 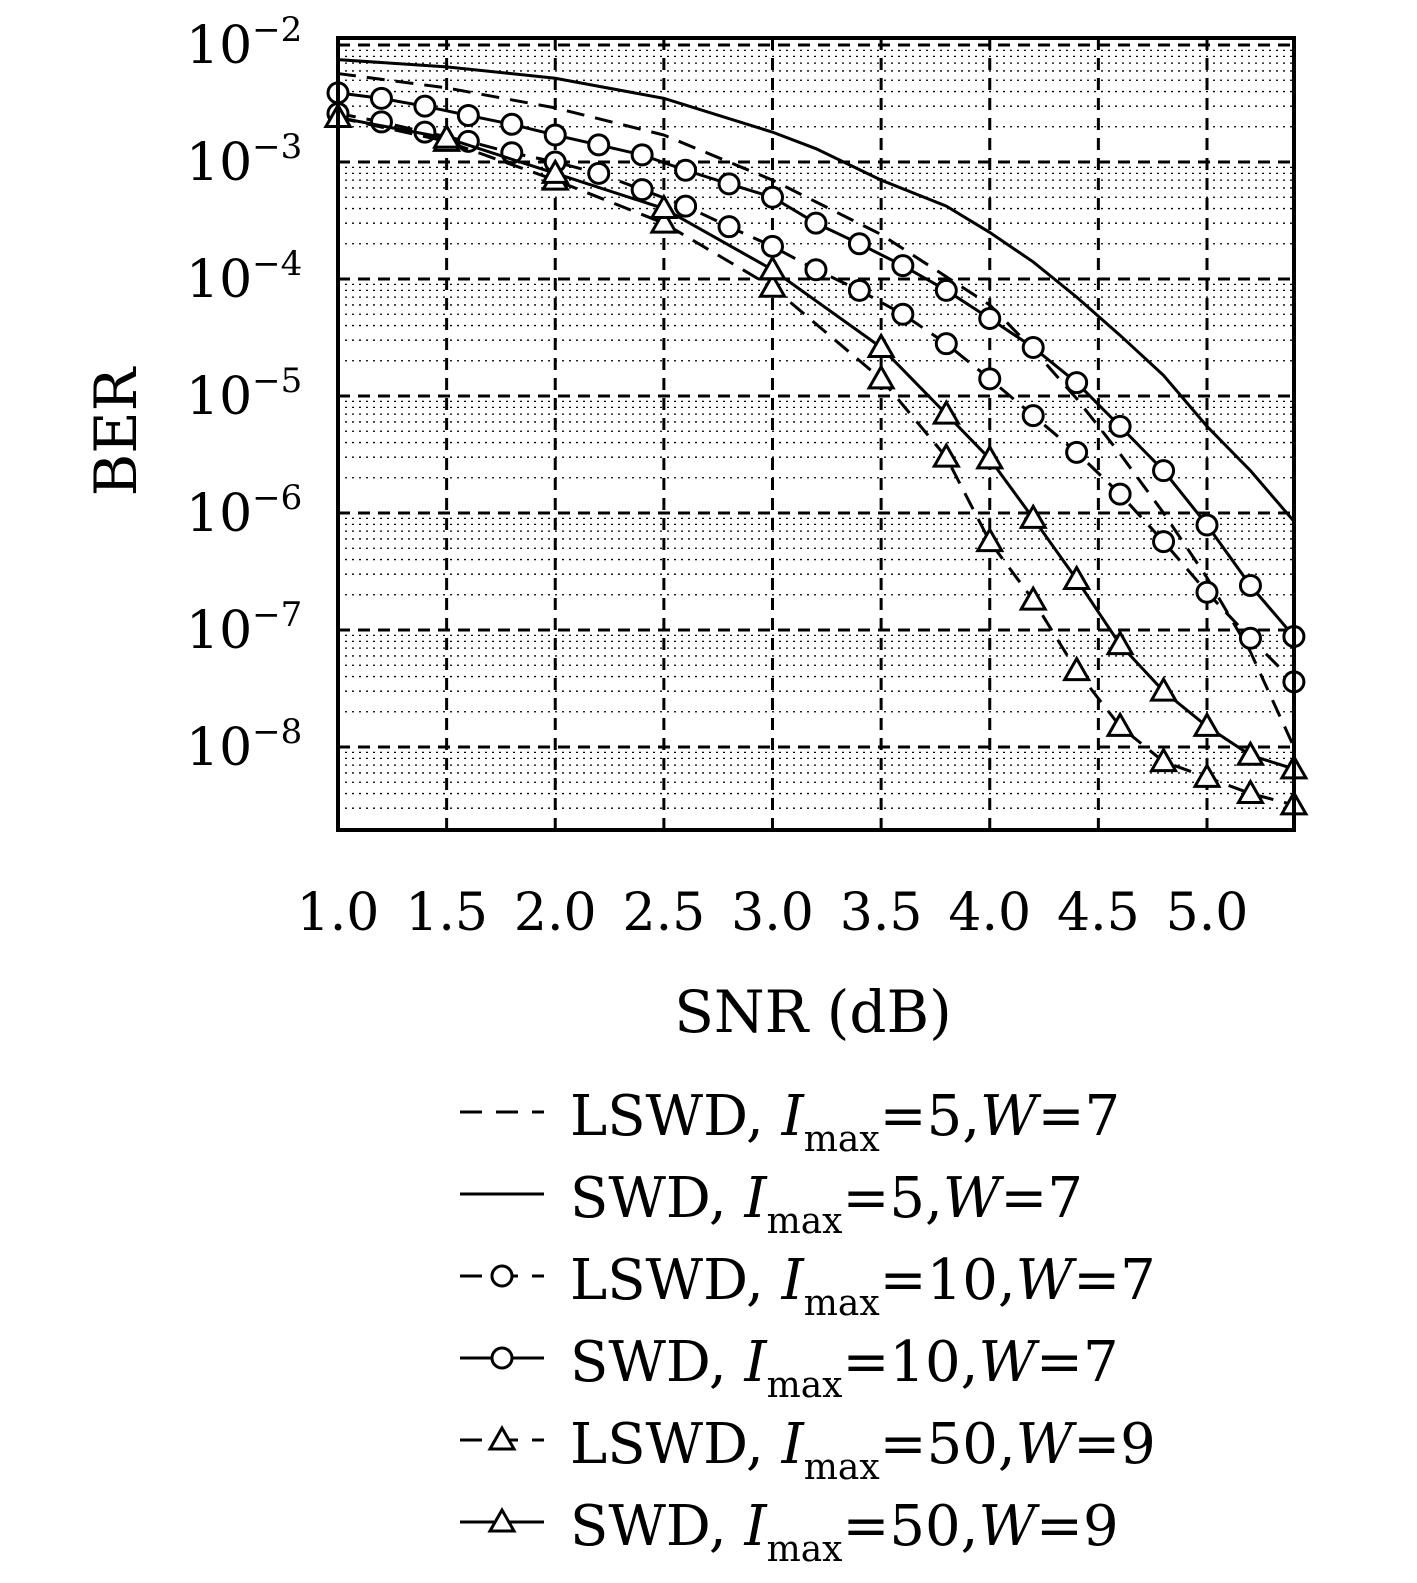 What do you see at coordinates (446, 913) in the screenshot?
I see `x-tick-label: 1.5` at bounding box center [446, 913].